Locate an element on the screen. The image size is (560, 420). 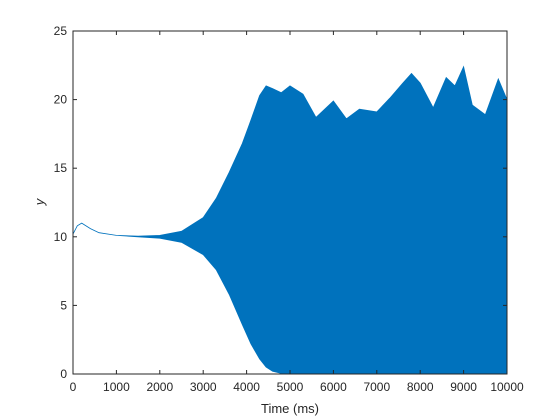
x-tick-label: 1000 is located at coordinates (116, 387).